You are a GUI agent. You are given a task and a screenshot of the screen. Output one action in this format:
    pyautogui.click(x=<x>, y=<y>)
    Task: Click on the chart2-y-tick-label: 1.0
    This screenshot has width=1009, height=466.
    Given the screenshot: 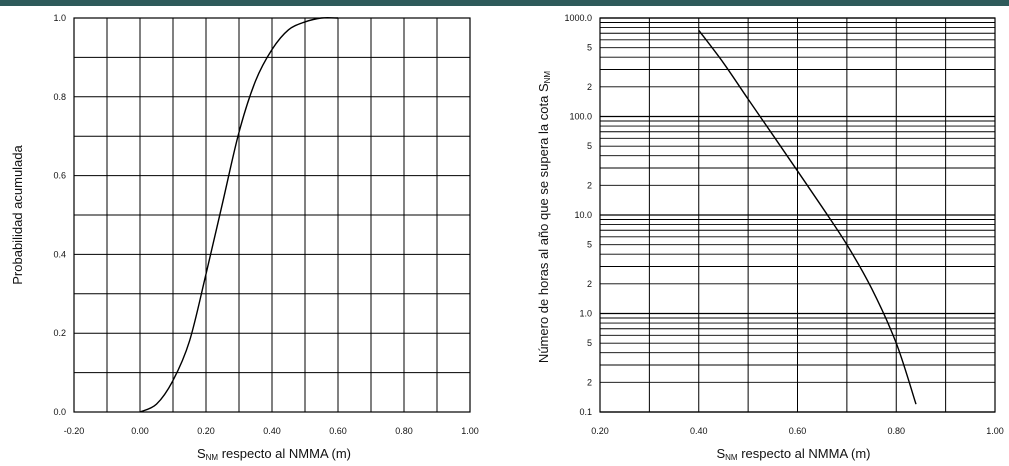 What is the action you would take?
    pyautogui.click(x=585, y=314)
    